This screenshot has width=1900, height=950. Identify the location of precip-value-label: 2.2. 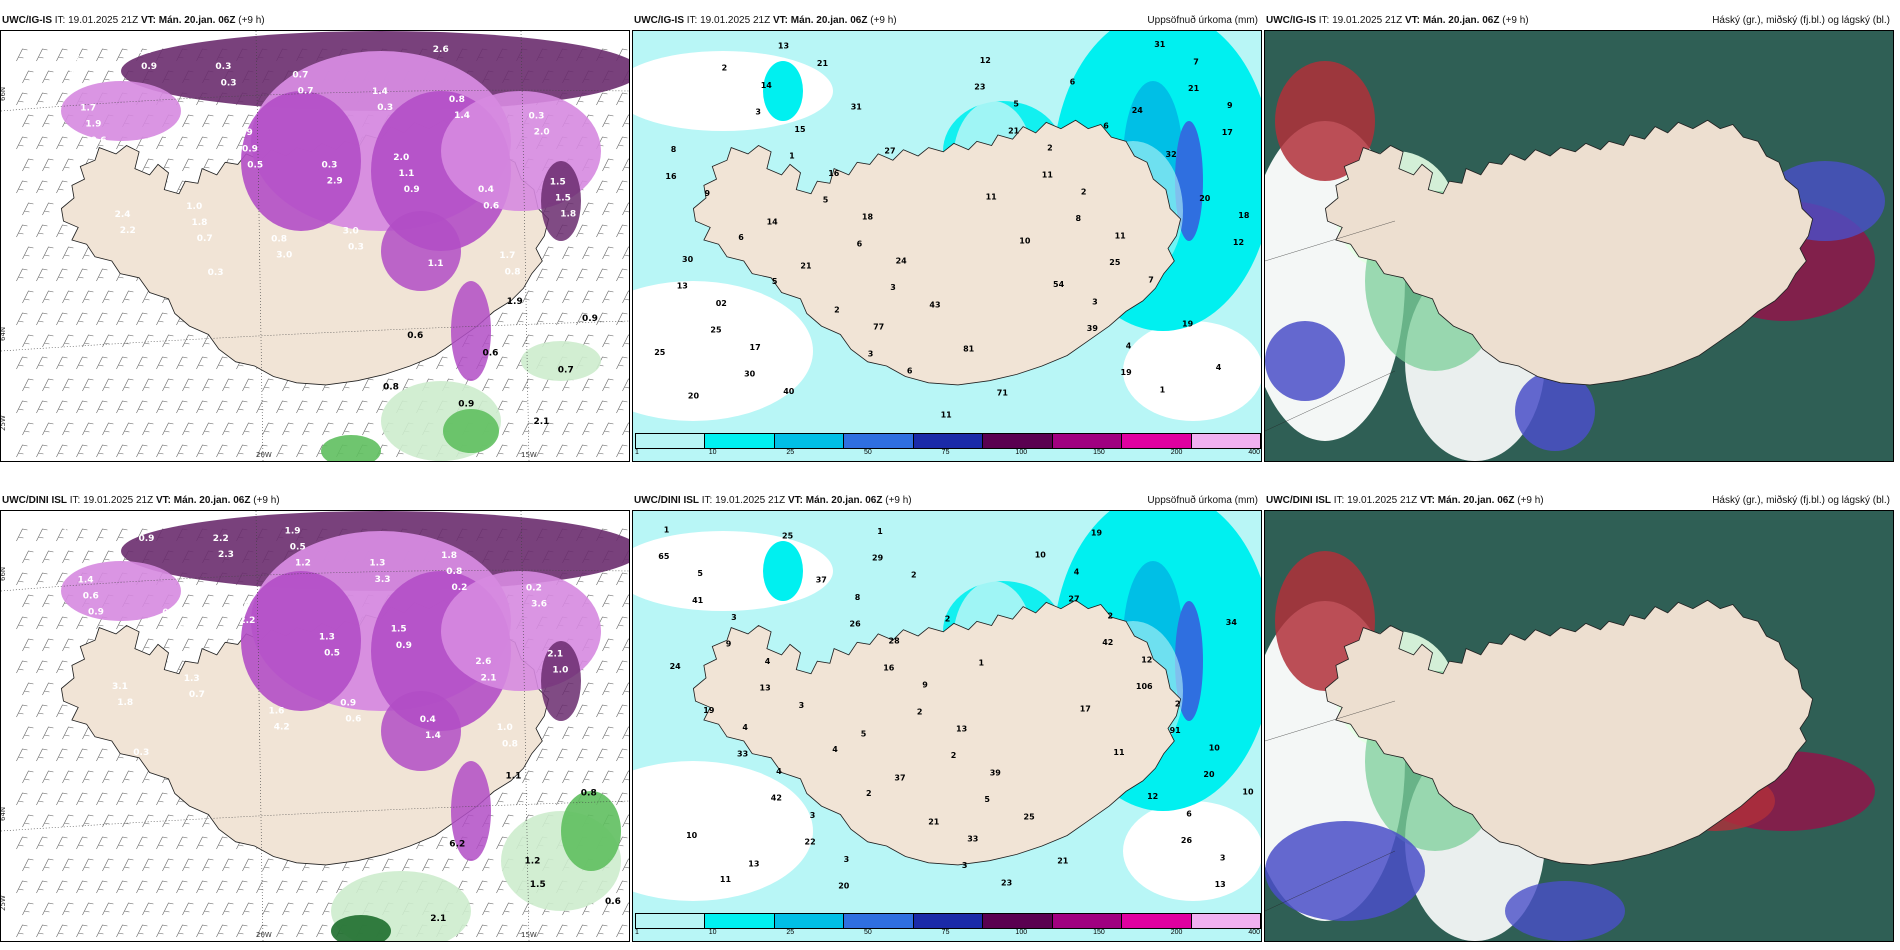
(128, 231).